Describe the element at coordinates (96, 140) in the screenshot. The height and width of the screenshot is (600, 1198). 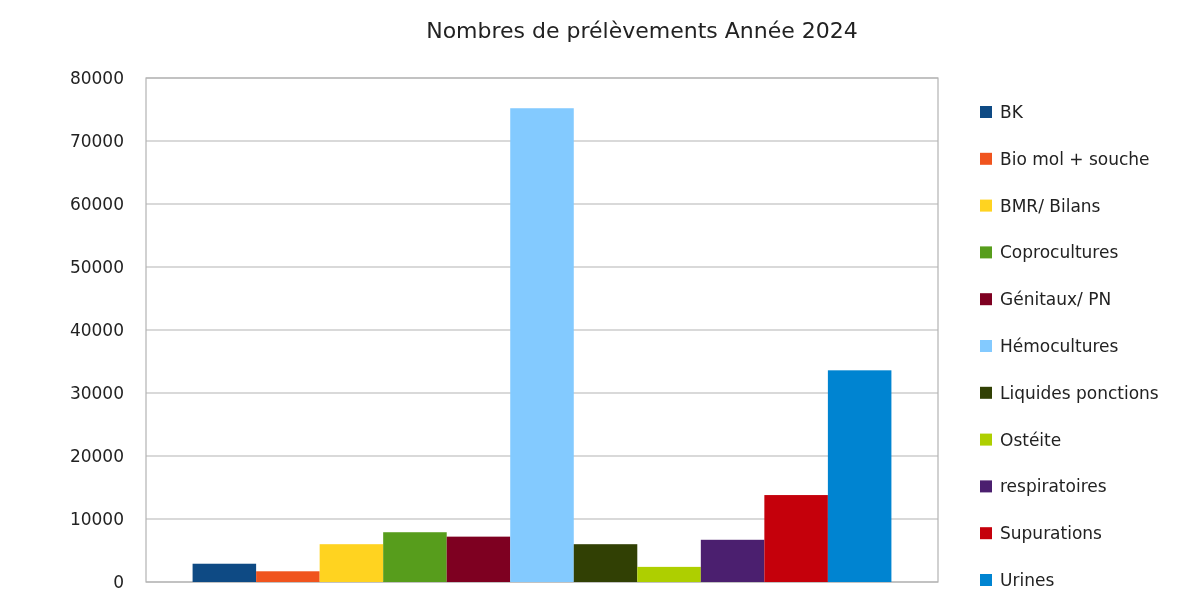
I see `y-tick-label: 70000` at that location.